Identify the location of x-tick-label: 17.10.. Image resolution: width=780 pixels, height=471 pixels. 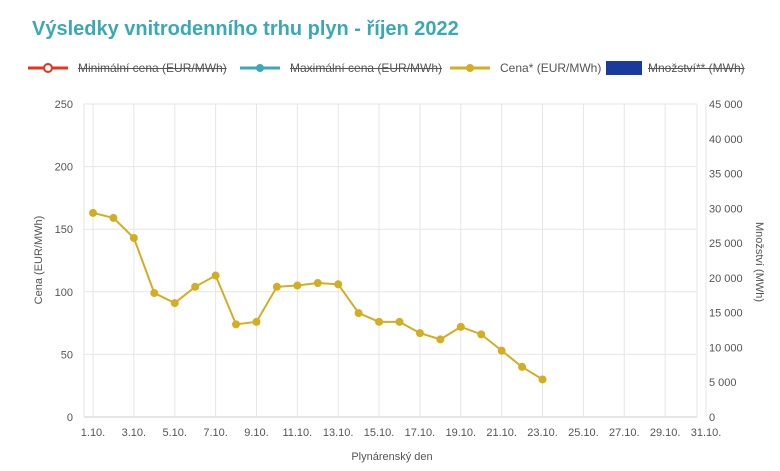
(420, 433).